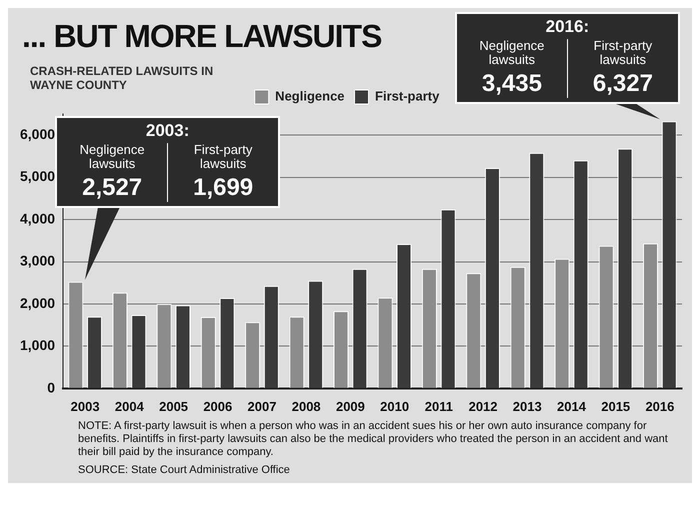 The height and width of the screenshot is (524, 700). What do you see at coordinates (112, 188) in the screenshot?
I see `annotation: 2,527` at bounding box center [112, 188].